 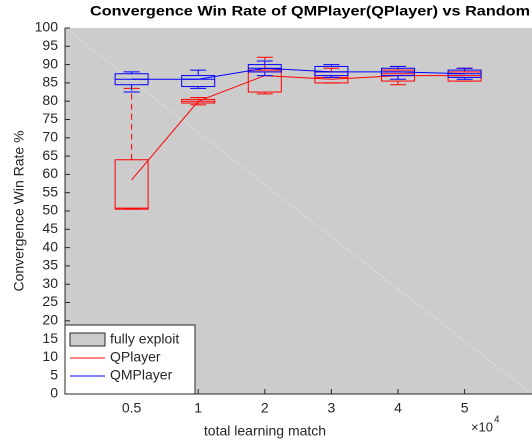 What do you see at coordinates (198, 408) in the screenshot?
I see `x-tick-label: 1` at bounding box center [198, 408].